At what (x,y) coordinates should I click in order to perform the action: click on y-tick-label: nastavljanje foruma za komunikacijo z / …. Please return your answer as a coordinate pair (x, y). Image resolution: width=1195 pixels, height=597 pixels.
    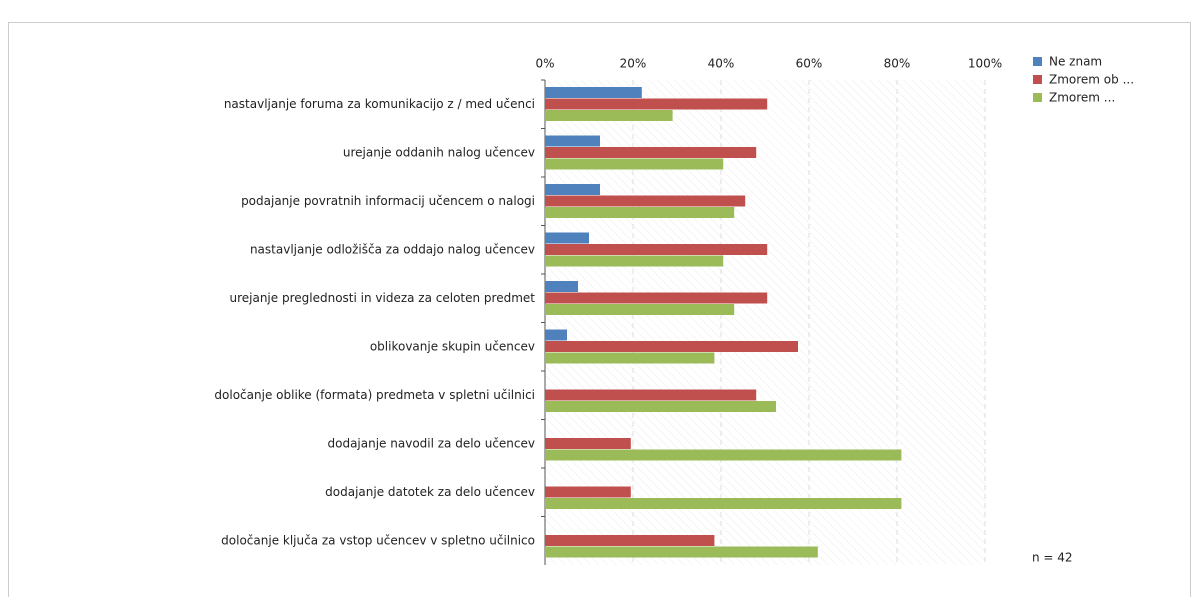
    Looking at the image, I should click on (379, 104).